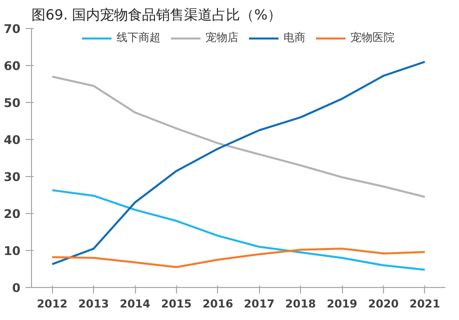 This screenshot has height=320, width=459. I want to click on x-tick-label: 2018, so click(300, 304).